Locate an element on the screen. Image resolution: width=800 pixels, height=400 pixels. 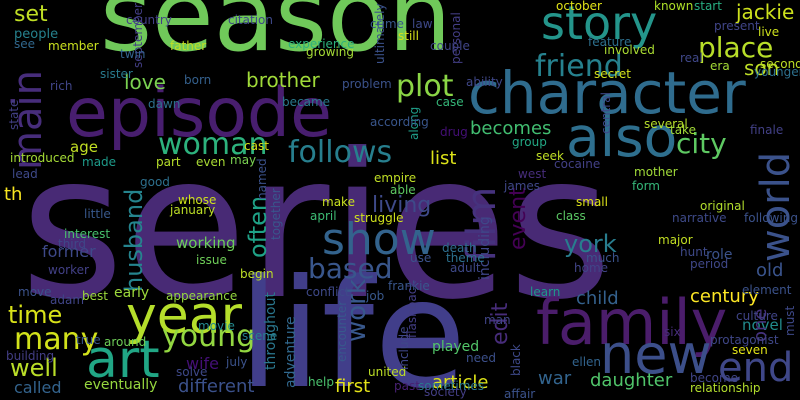
word-move: move is located at coordinates (35, 292).